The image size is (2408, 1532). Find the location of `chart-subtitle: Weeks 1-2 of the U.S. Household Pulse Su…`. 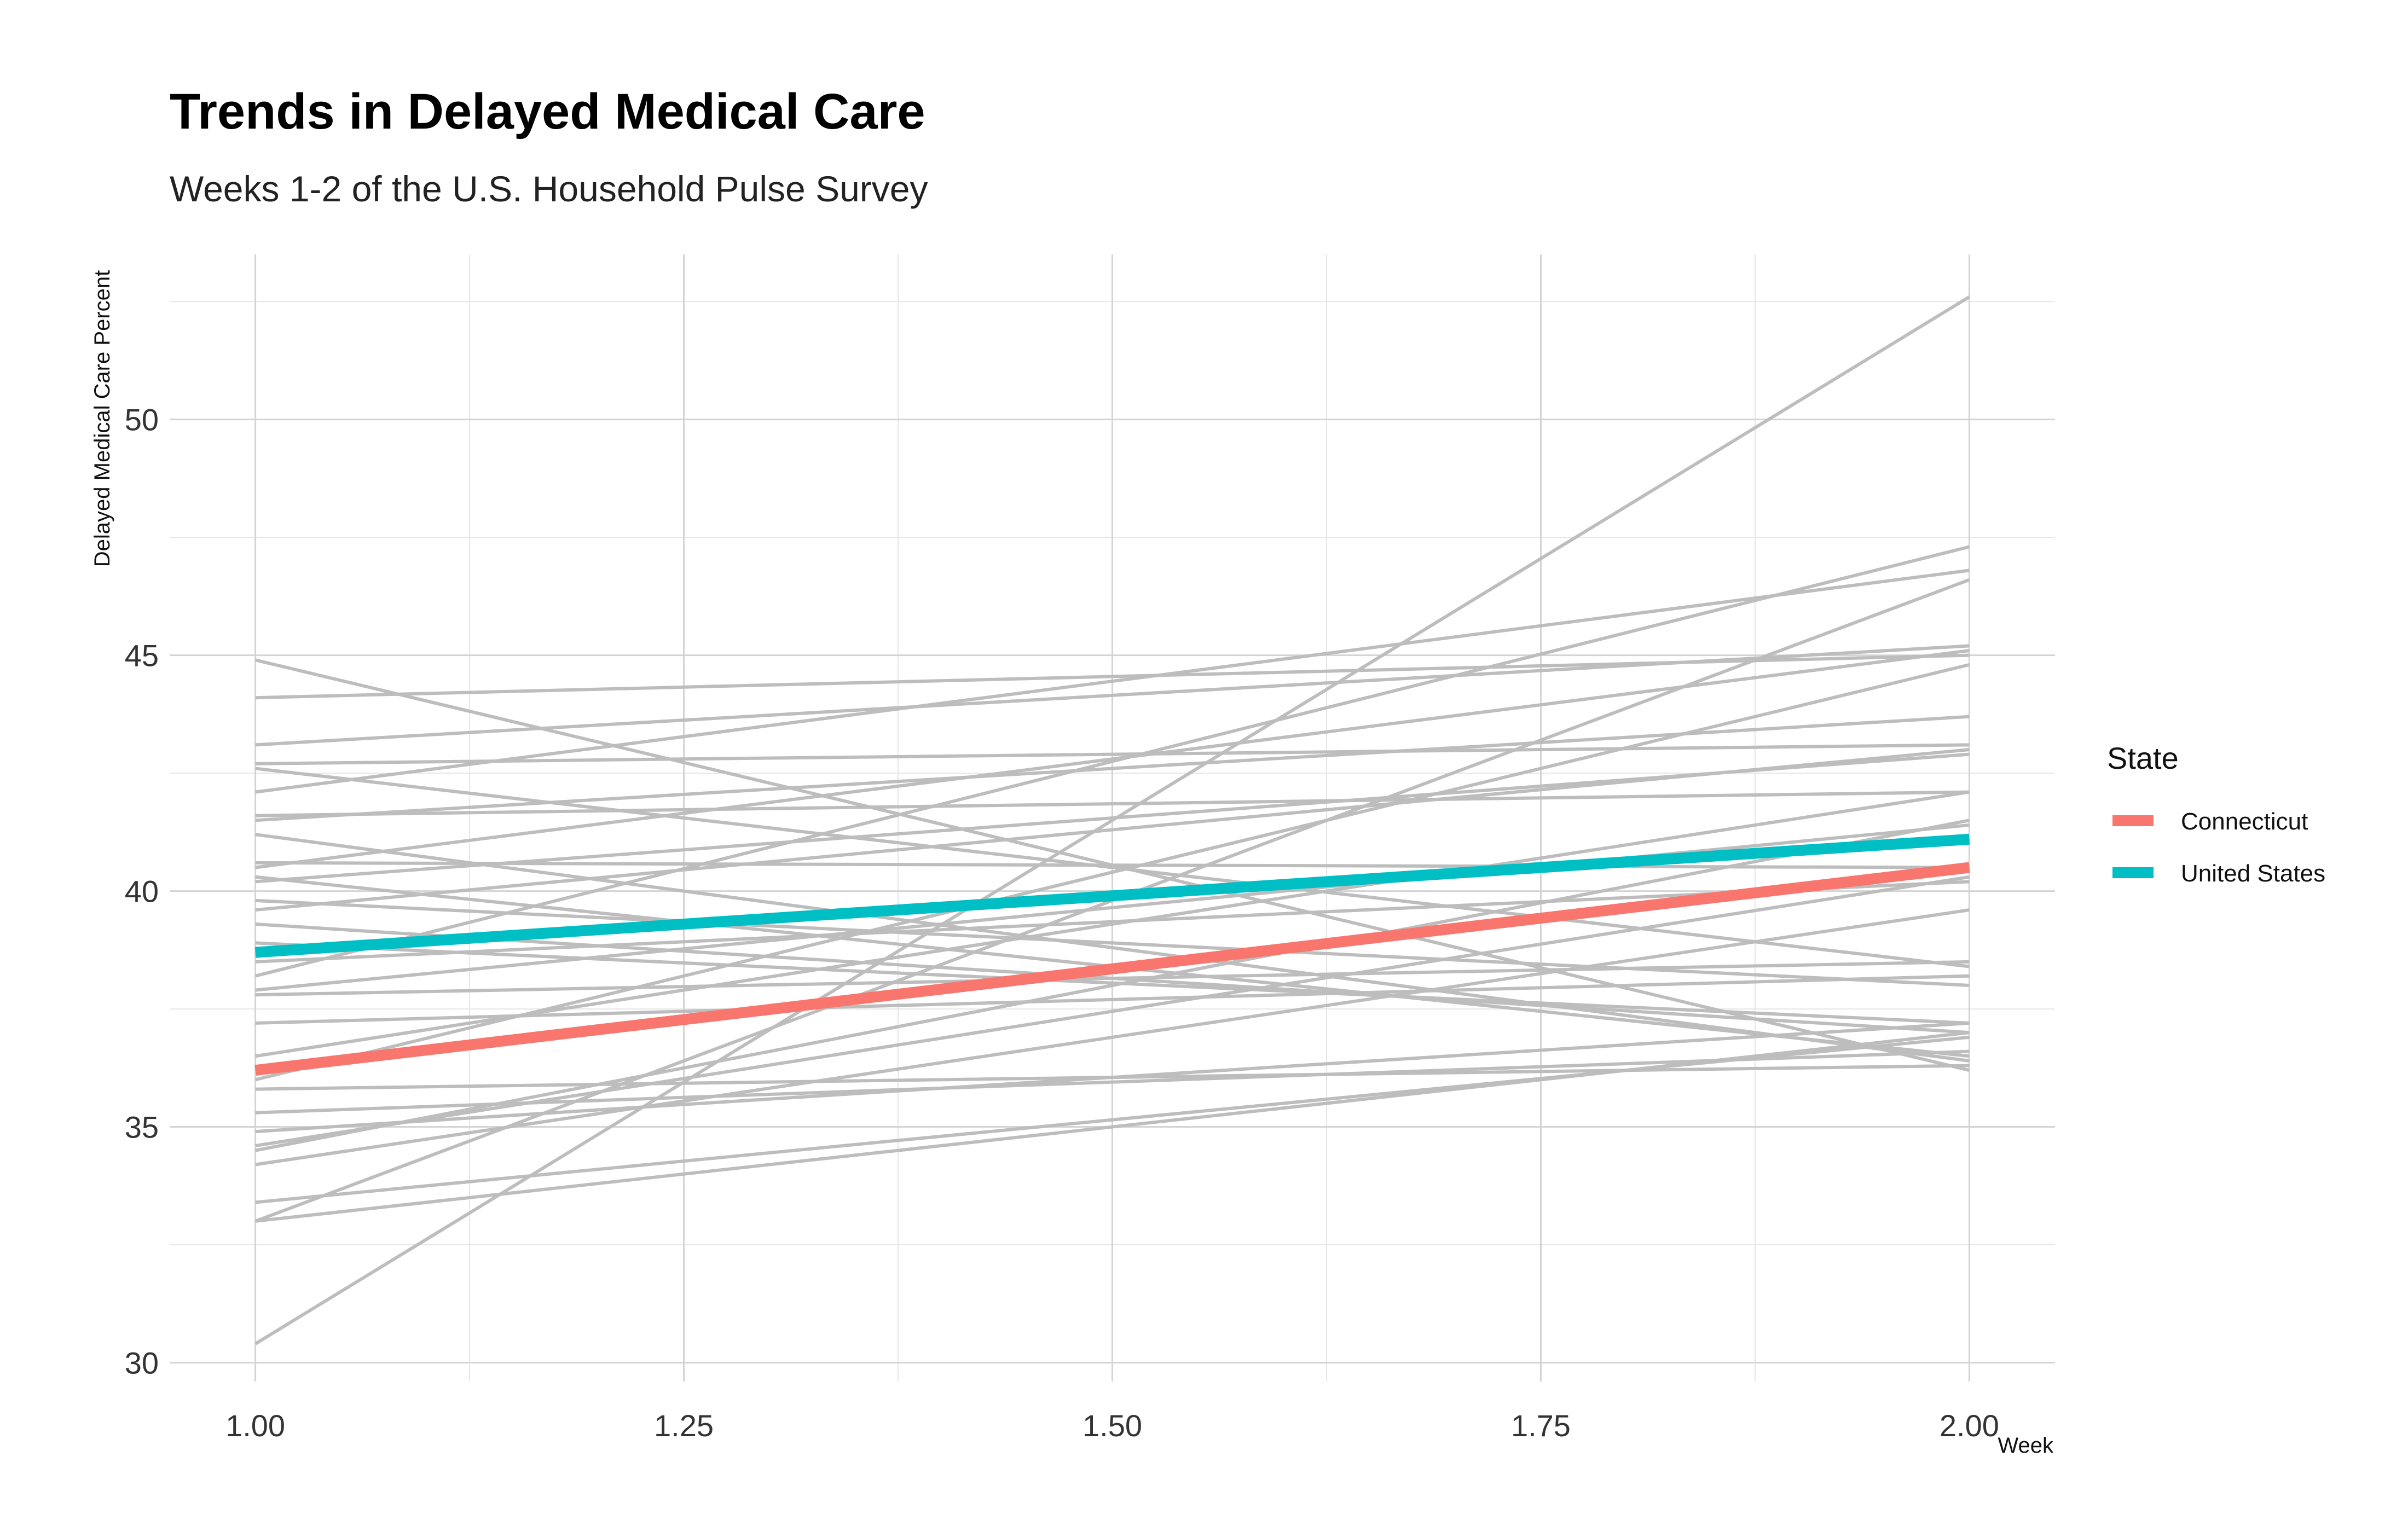

chart-subtitle: Weeks 1-2 of the U.S. Household Pulse Su… is located at coordinates (549, 189).